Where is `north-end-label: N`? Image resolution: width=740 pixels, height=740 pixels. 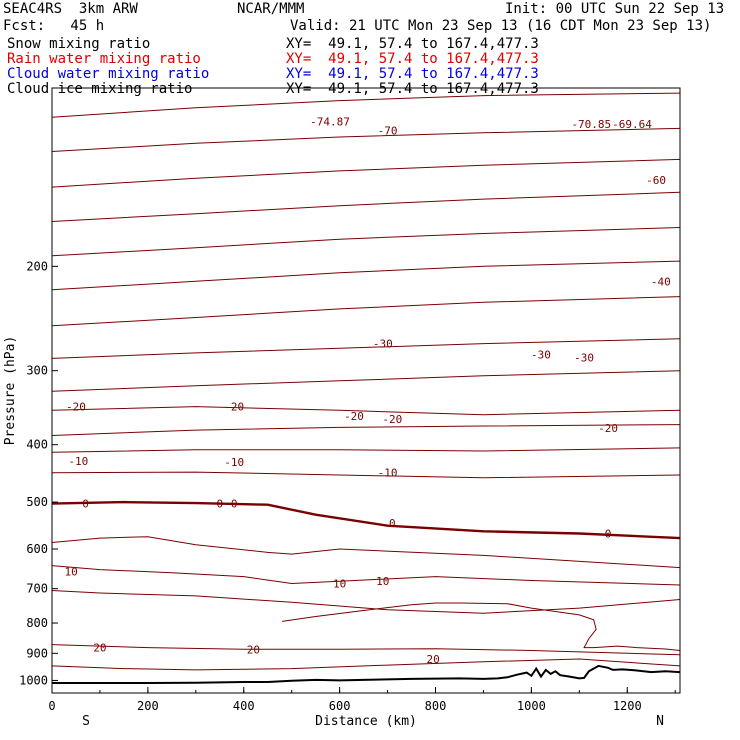 north-end-label: N is located at coordinates (660, 721).